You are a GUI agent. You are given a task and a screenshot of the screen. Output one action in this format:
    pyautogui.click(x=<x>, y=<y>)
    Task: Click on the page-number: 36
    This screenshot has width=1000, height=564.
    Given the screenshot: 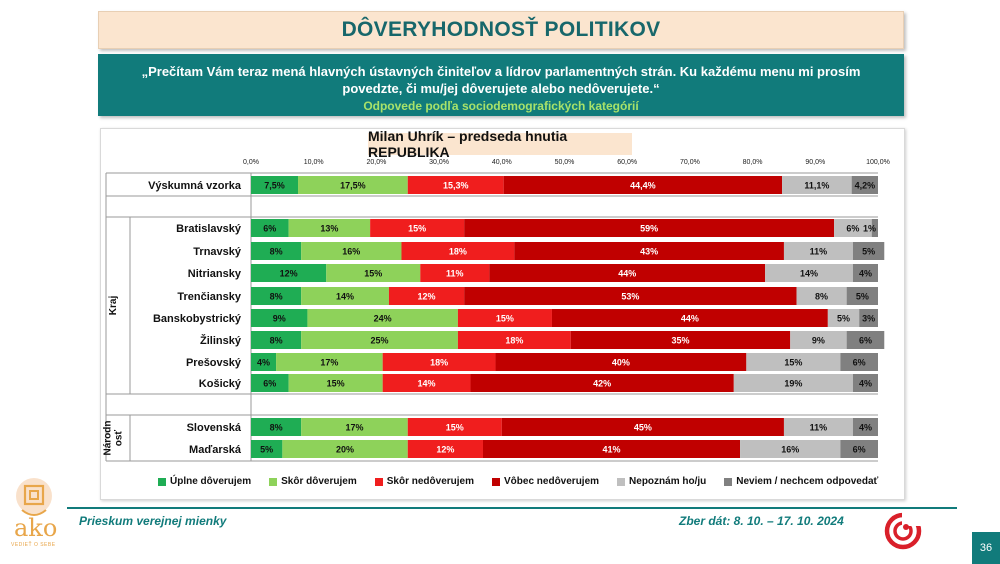 What is the action you would take?
    pyautogui.click(x=986, y=548)
    